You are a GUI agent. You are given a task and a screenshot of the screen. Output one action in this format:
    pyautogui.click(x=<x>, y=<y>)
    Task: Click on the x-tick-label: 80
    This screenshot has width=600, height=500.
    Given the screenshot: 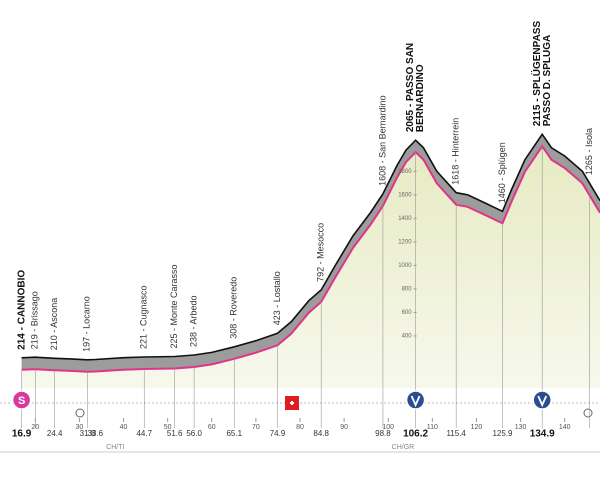 What is the action you would take?
    pyautogui.click(x=300, y=427)
    